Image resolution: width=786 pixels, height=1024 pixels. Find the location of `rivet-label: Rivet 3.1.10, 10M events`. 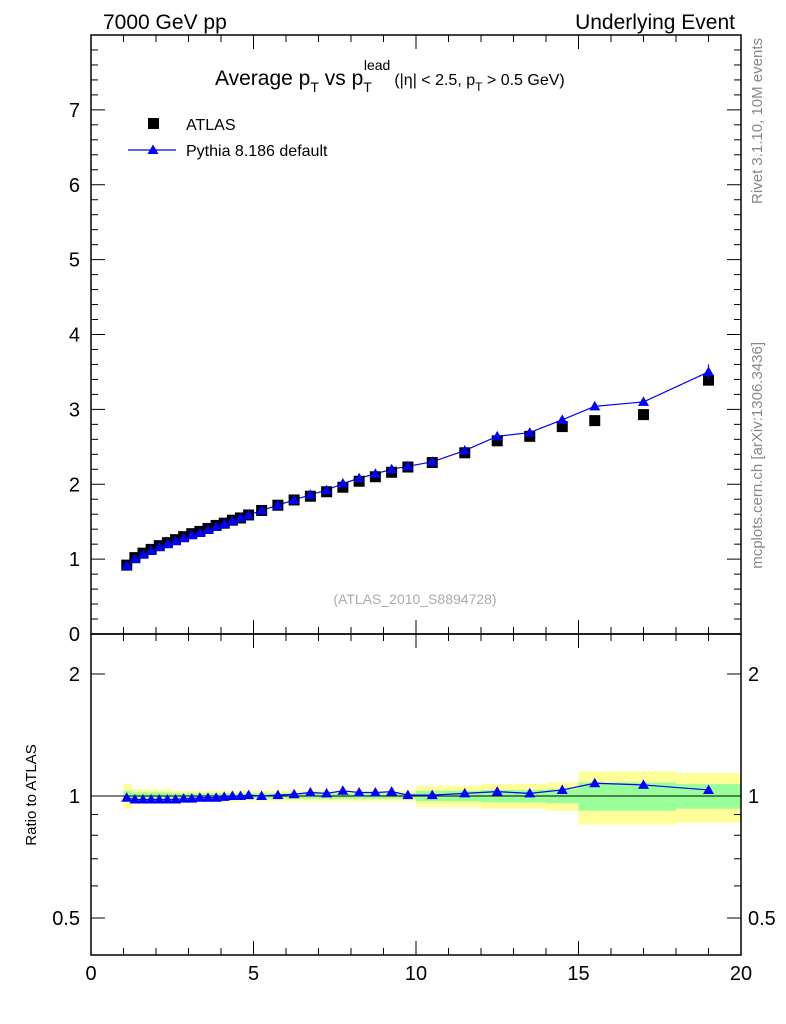

rivet-label: Rivet 3.1.10, 10M events is located at coordinates (757, 121).